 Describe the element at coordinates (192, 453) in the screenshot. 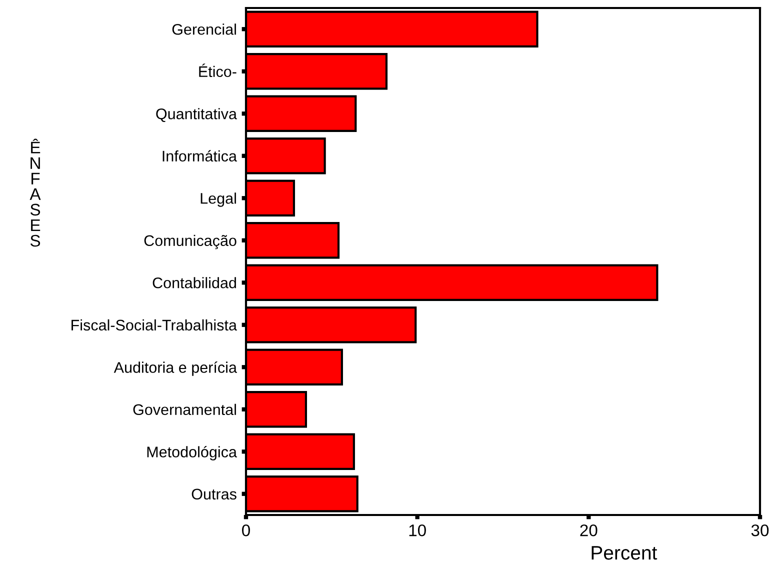

I see `y-tick-label: Metodológica` at that location.